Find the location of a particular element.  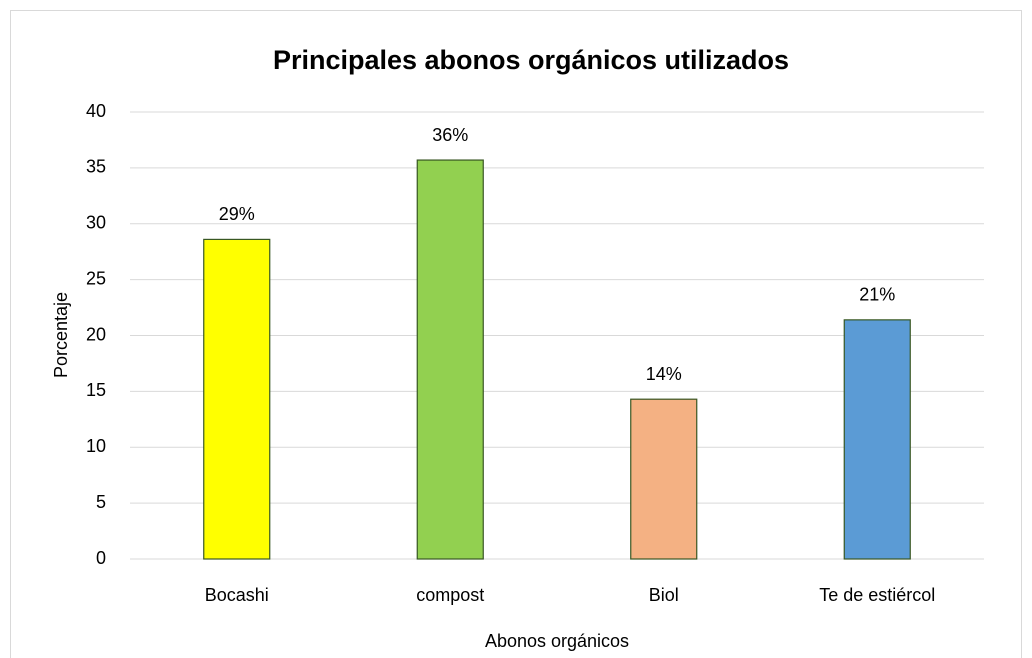

y-tick-label: 0 is located at coordinates (101, 558).